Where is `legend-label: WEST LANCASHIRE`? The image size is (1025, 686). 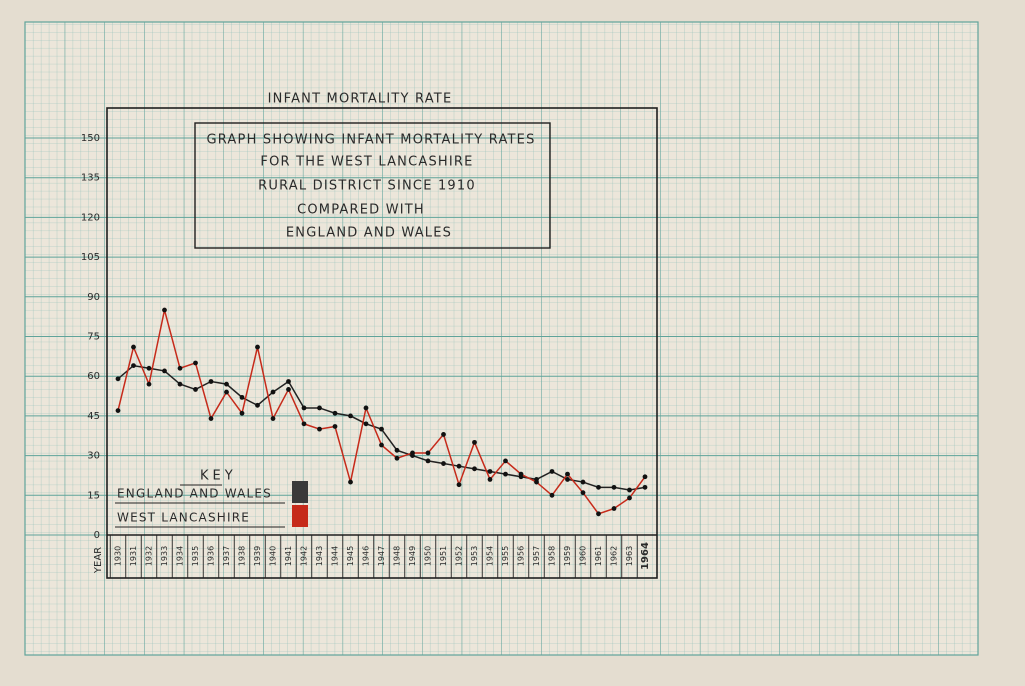
legend-label: WEST LANCASHIRE is located at coordinates (183, 518).